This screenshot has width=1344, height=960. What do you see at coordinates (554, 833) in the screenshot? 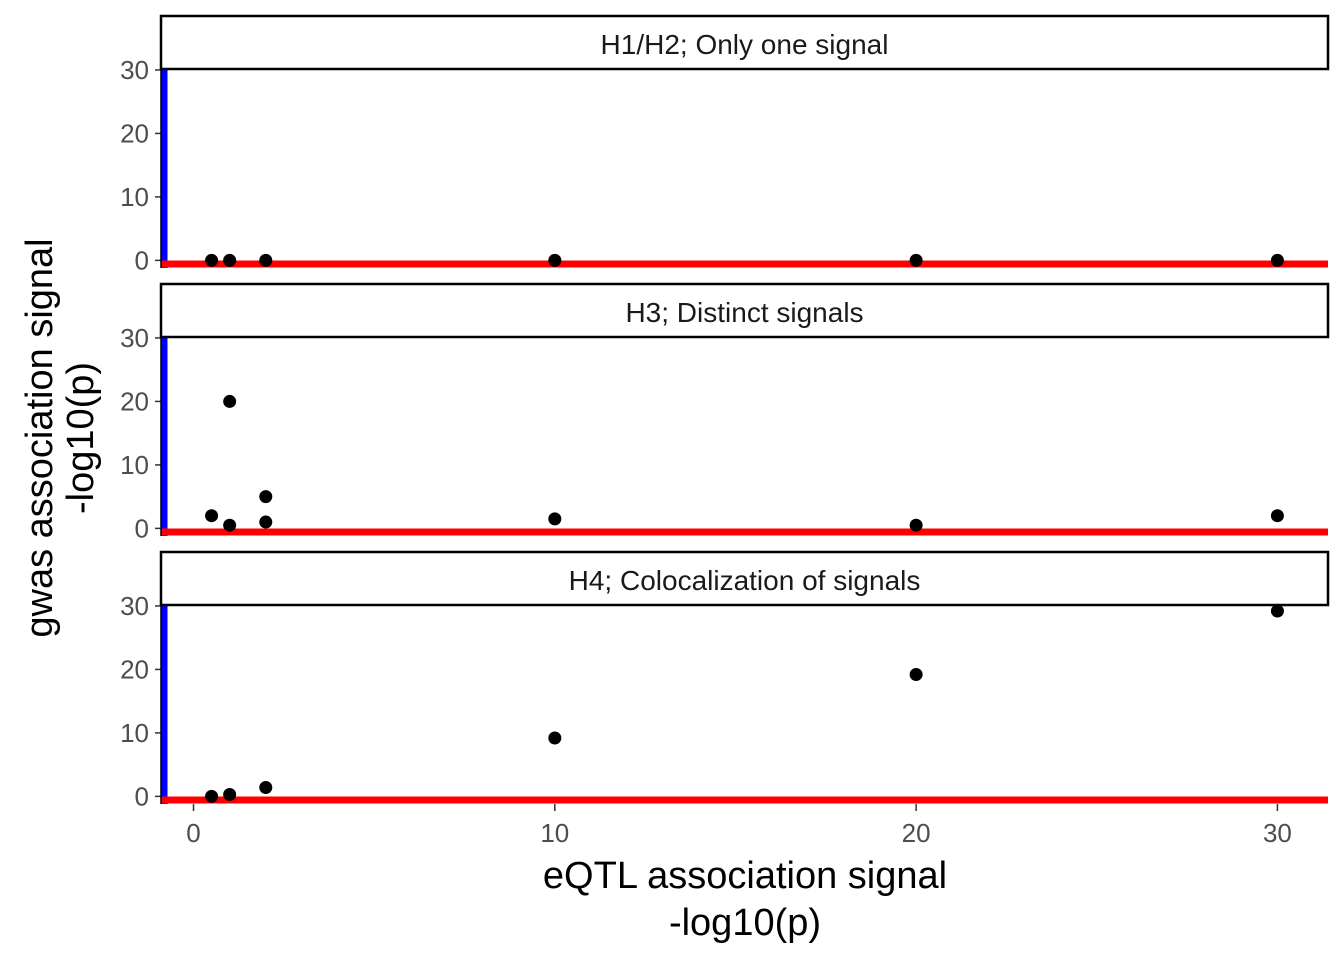
I see `x-tick-label: 10` at bounding box center [554, 833].